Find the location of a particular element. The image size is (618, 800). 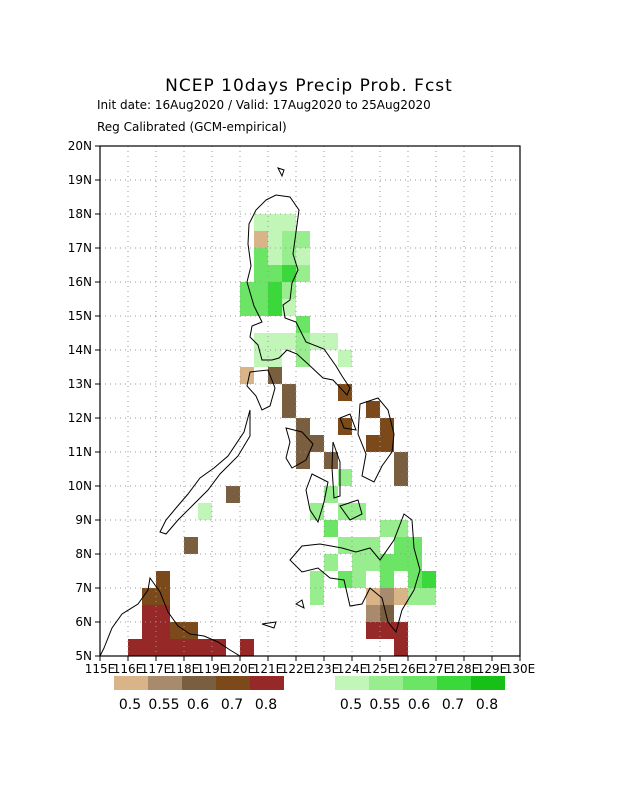

calibration-note: Reg Calibrated (GCM-empirical) is located at coordinates (192, 127).